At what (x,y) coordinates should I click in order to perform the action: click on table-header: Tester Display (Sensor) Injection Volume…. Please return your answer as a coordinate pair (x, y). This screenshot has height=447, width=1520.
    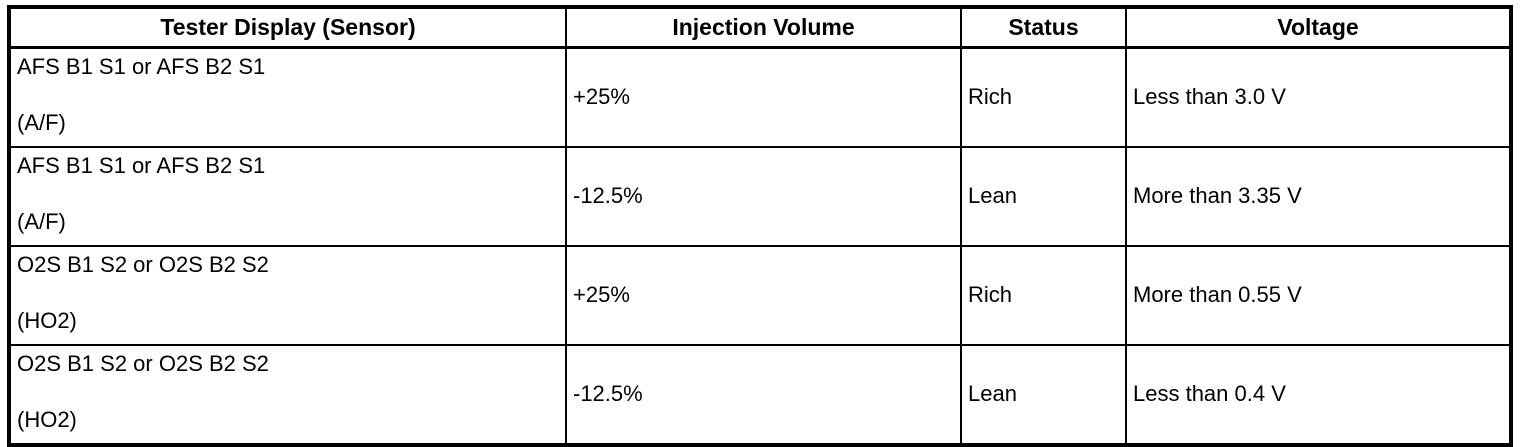
    Looking at the image, I should click on (760, 27).